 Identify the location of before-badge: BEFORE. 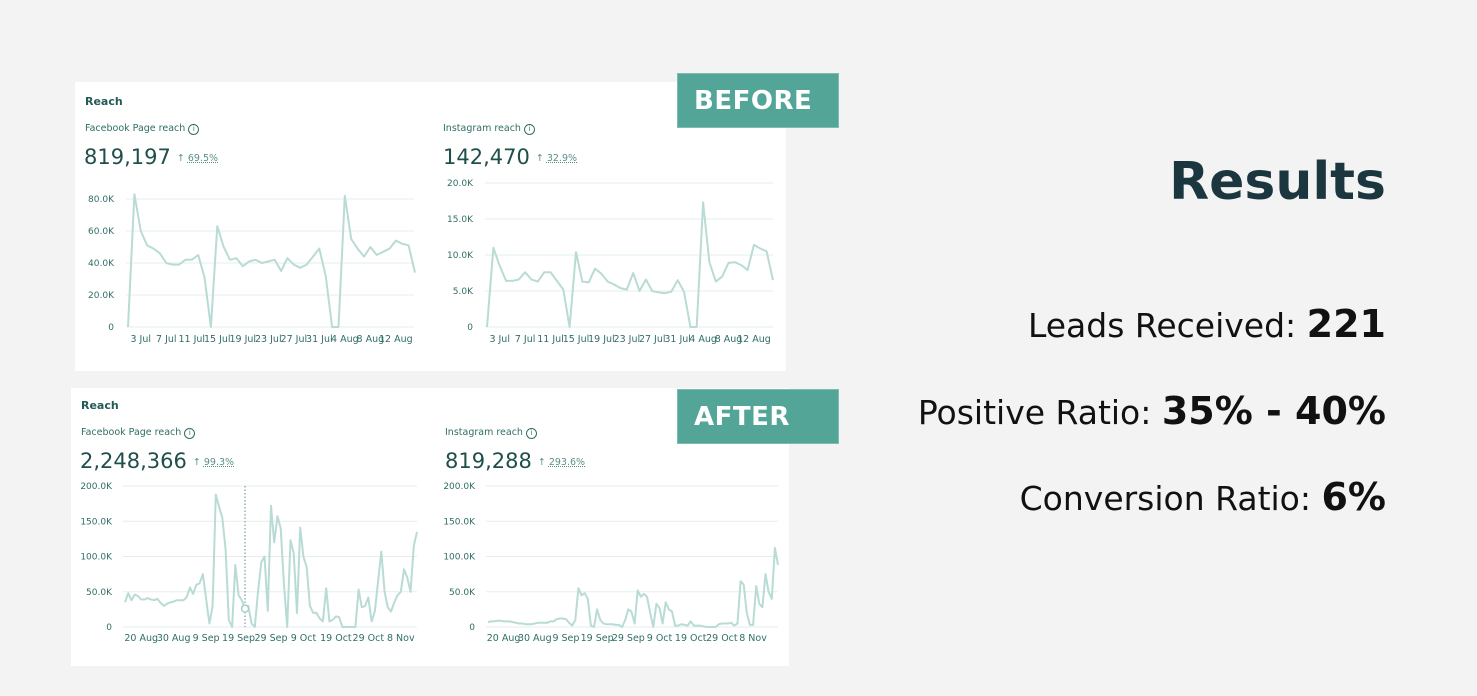
(758, 100).